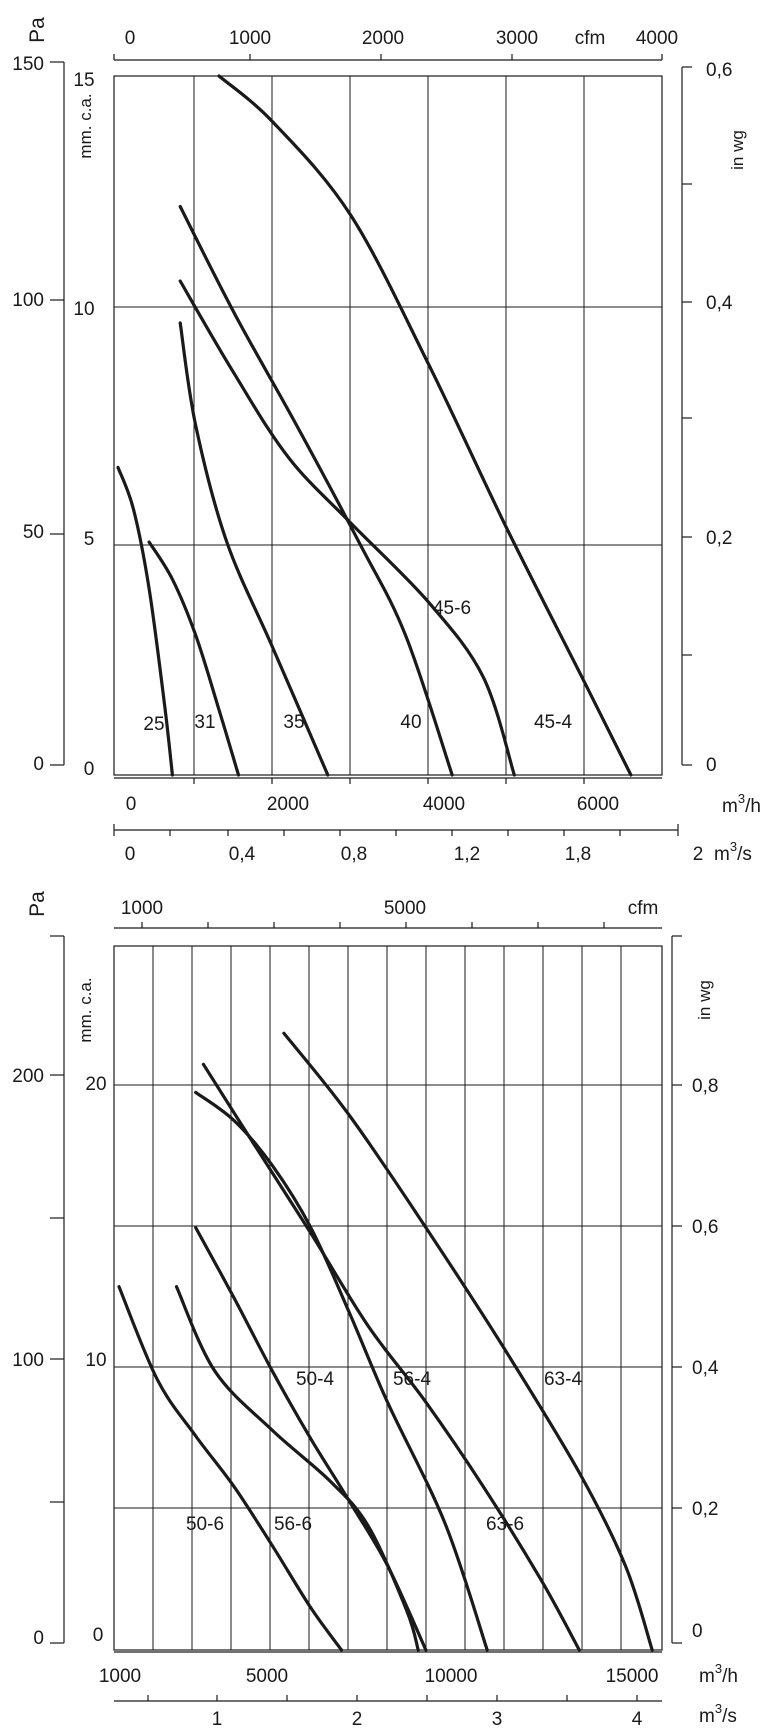  What do you see at coordinates (452, 608) in the screenshot?
I see `series-label-45-6: 45-6` at bounding box center [452, 608].